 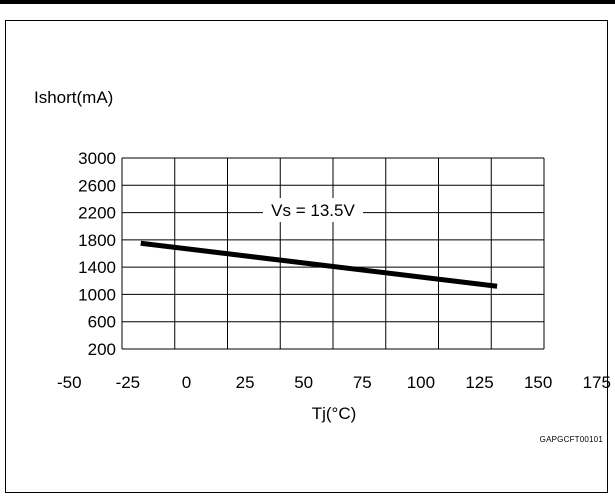 What do you see at coordinates (421, 382) in the screenshot?
I see `x-tick-label: 100` at bounding box center [421, 382].